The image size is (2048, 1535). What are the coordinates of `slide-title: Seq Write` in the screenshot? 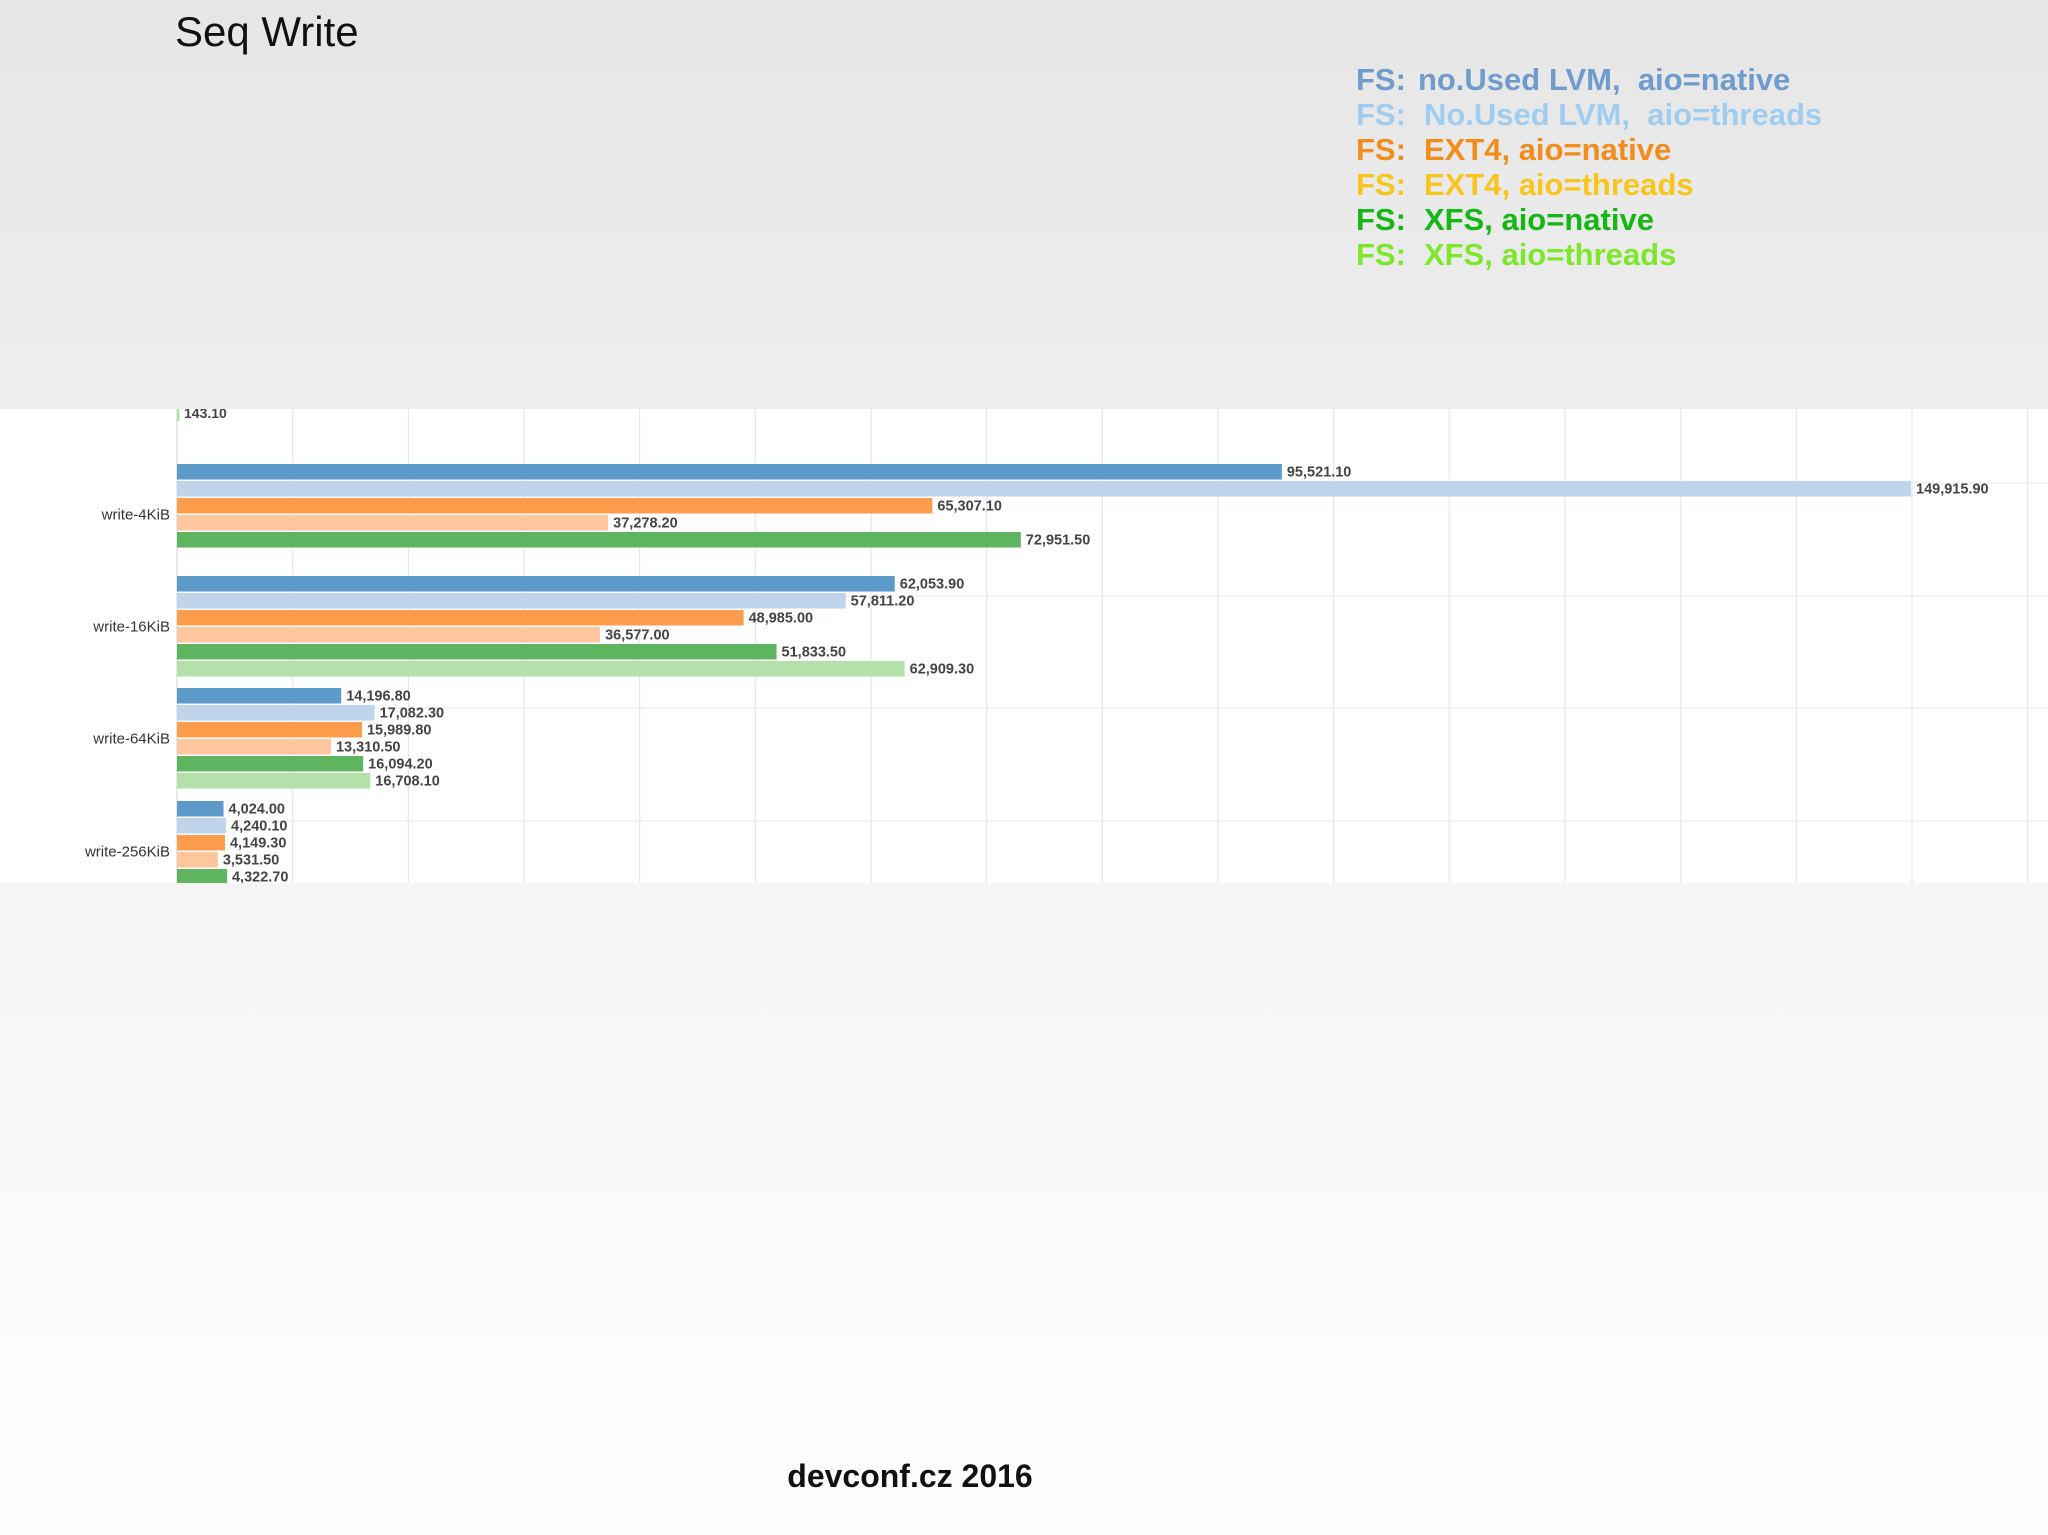 It's located at (267, 31).